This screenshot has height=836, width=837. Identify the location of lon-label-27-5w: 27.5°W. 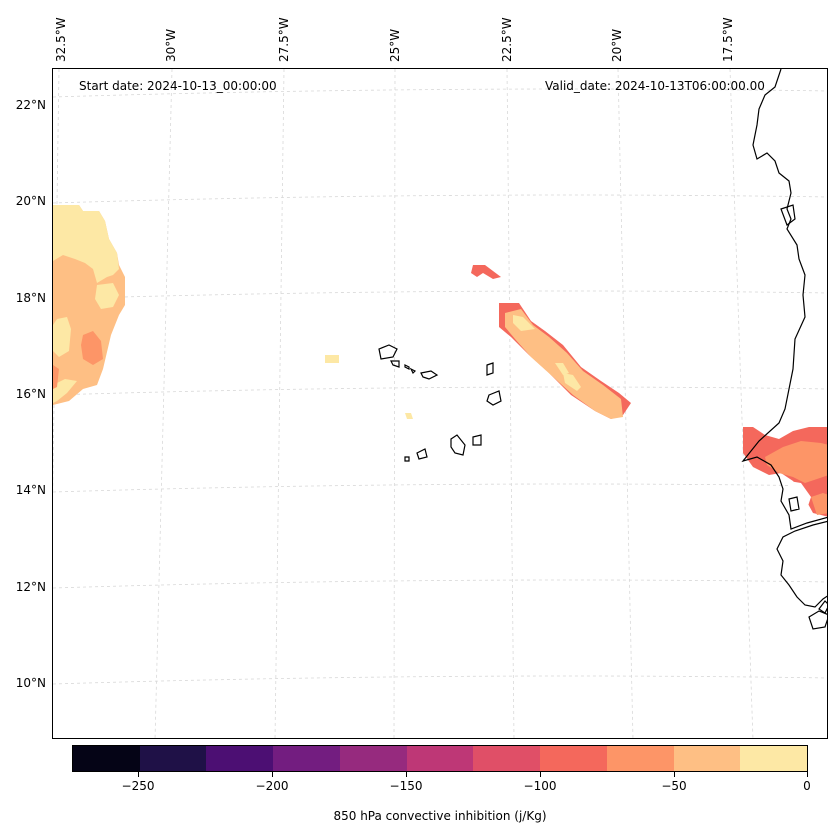
(284, 39).